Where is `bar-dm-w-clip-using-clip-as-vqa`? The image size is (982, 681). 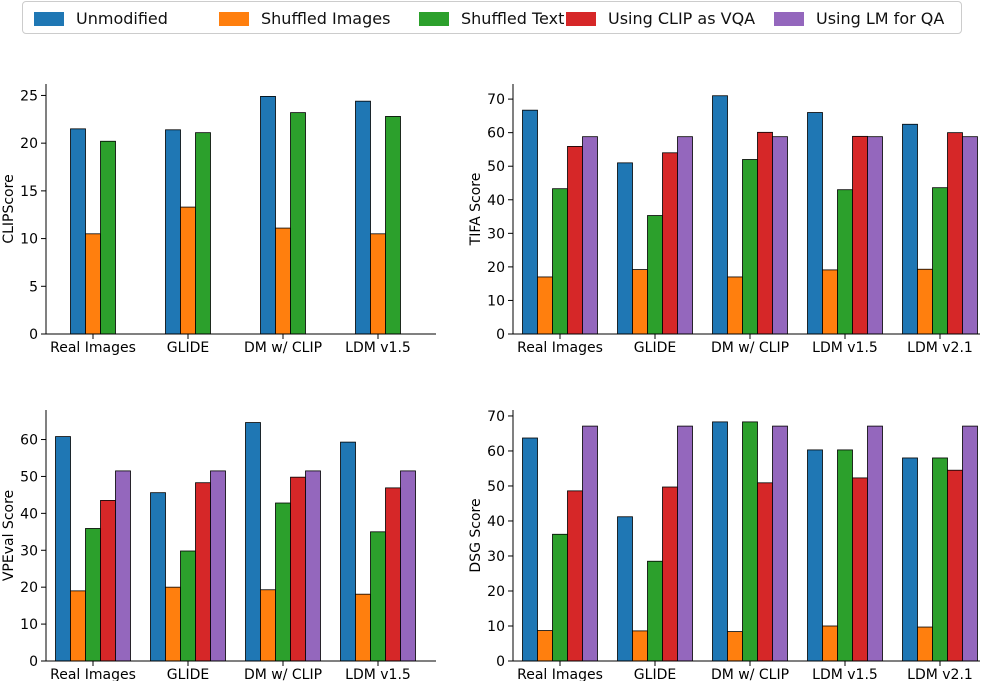 bar-dm-w-clip-using-clip-as-vqa is located at coordinates (765, 572).